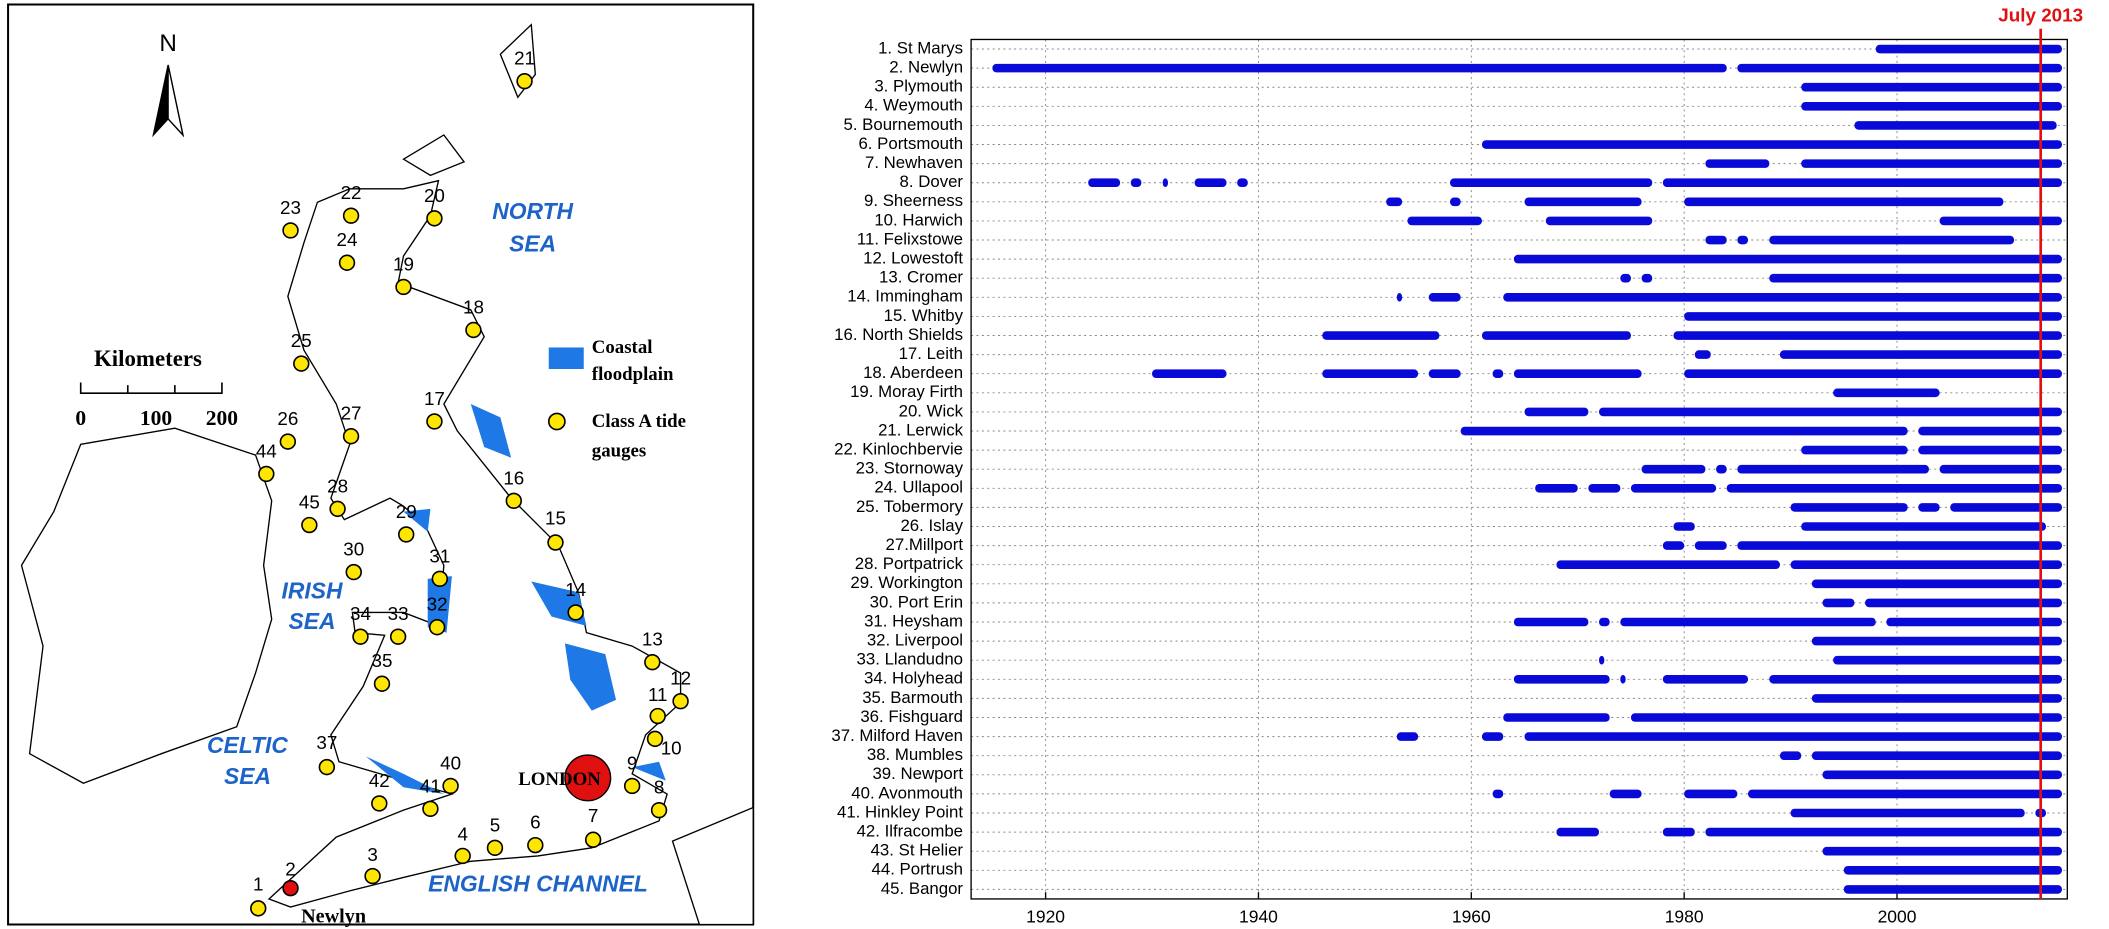 The height and width of the screenshot is (929, 2109). Describe the element at coordinates (382, 660) in the screenshot. I see `gauge-label: 35` at that location.